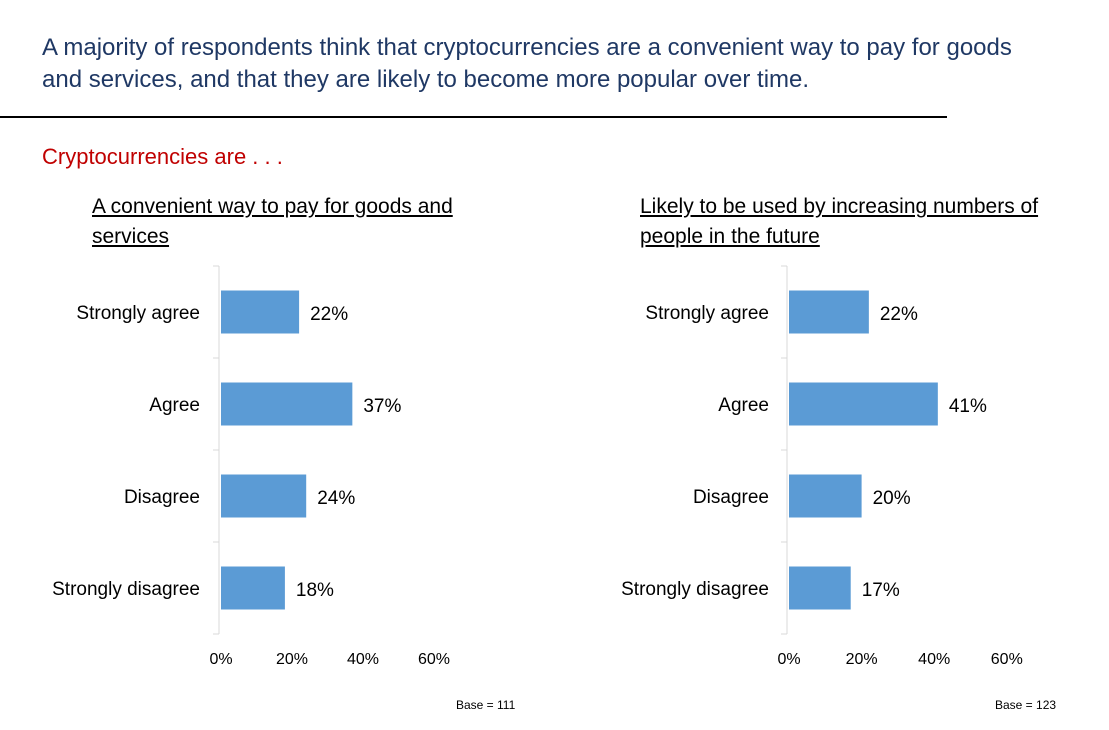 The width and height of the screenshot is (1109, 730). I want to click on base-note: Base = 123, so click(1026, 705).